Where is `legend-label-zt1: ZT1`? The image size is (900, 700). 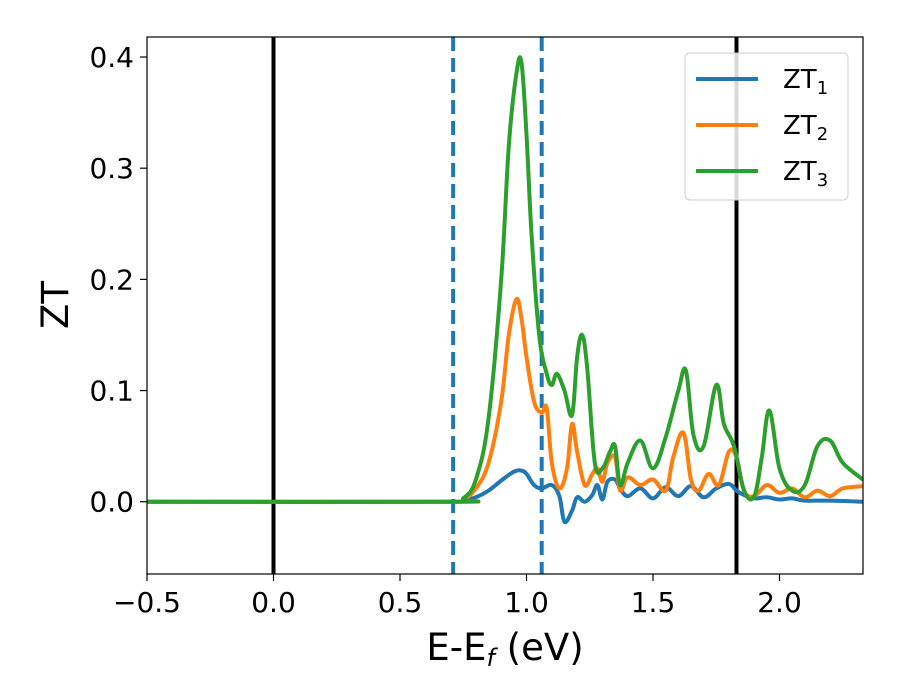
legend-label-zt1: ZT1 is located at coordinates (805, 82).